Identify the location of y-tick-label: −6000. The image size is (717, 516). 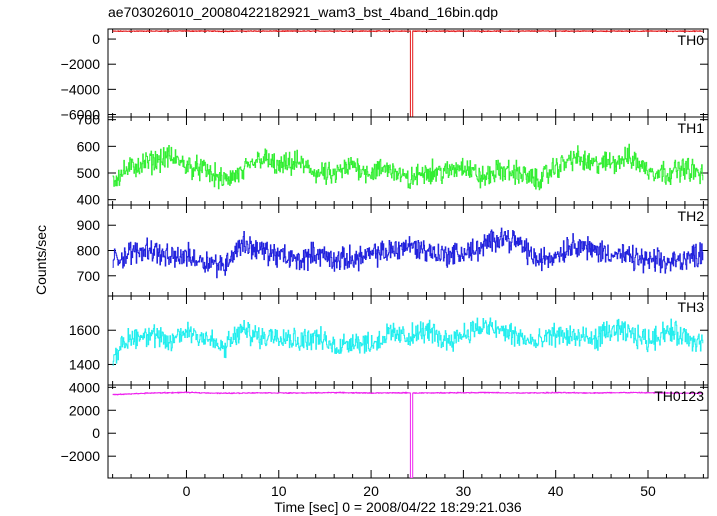
(81, 114).